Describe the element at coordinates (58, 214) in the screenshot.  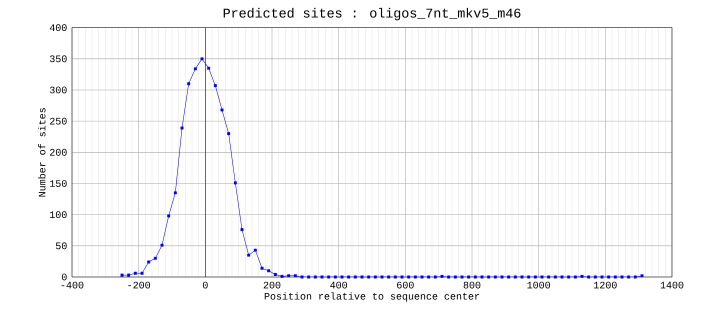
I see `y-tick-label: 100` at that location.